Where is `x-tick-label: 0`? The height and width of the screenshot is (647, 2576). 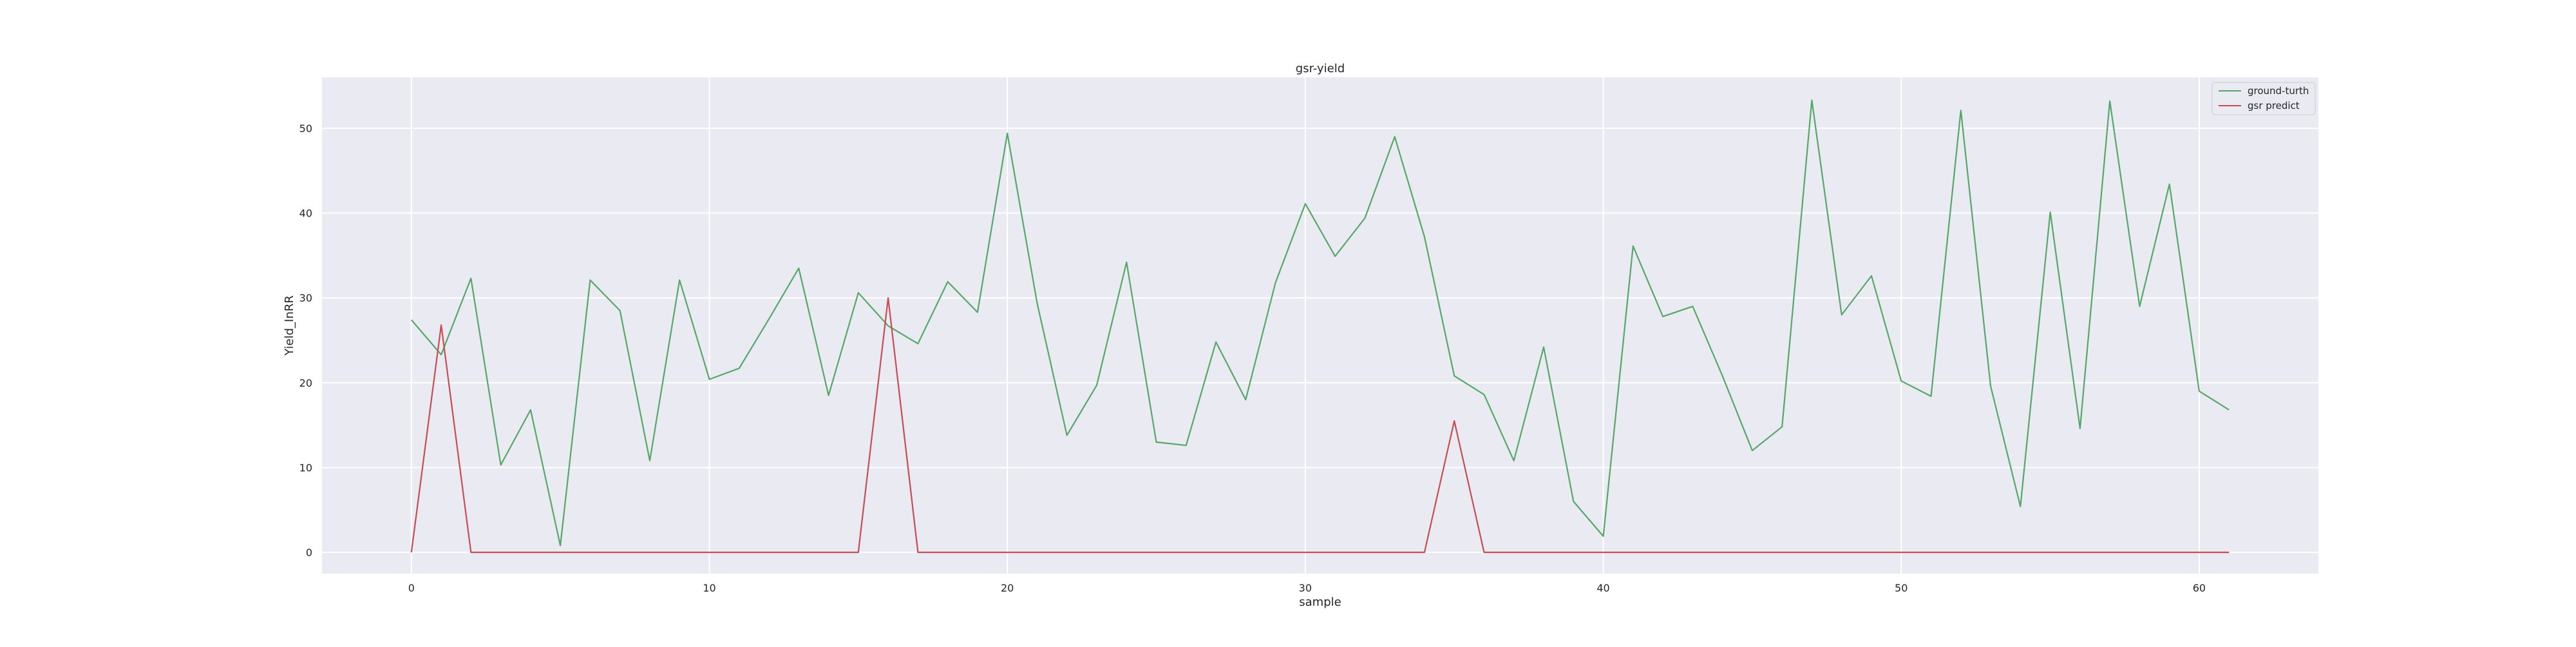 x-tick-label: 0 is located at coordinates (412, 588).